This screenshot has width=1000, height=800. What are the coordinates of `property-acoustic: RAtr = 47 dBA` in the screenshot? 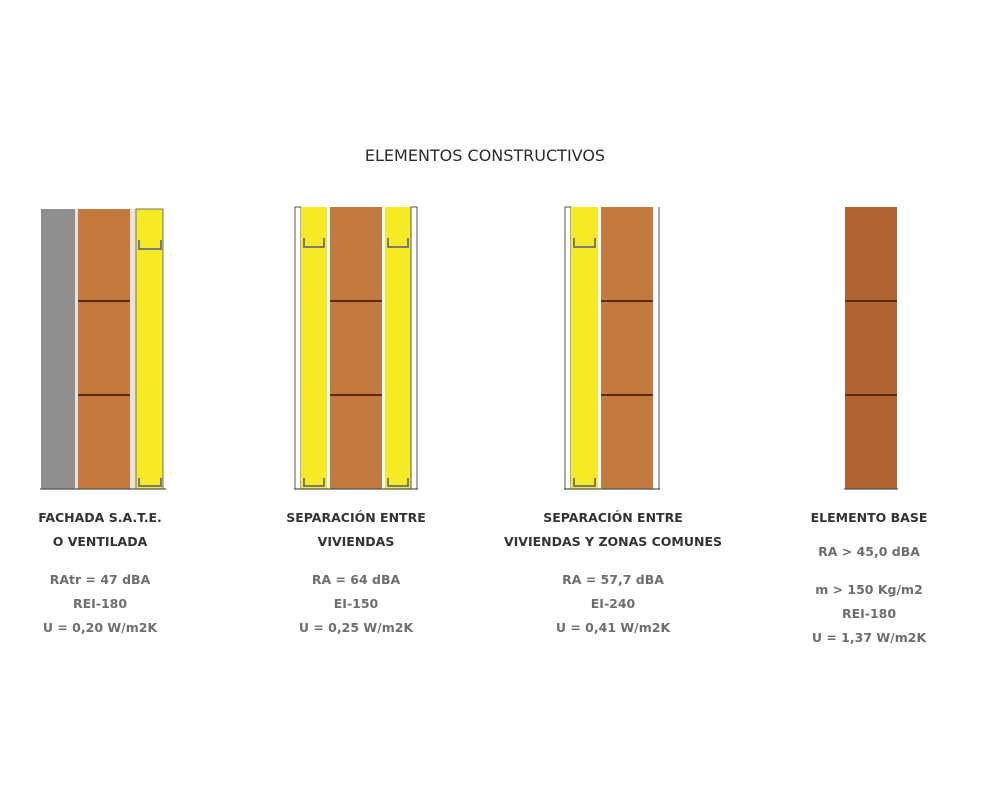 It's located at (100, 579).